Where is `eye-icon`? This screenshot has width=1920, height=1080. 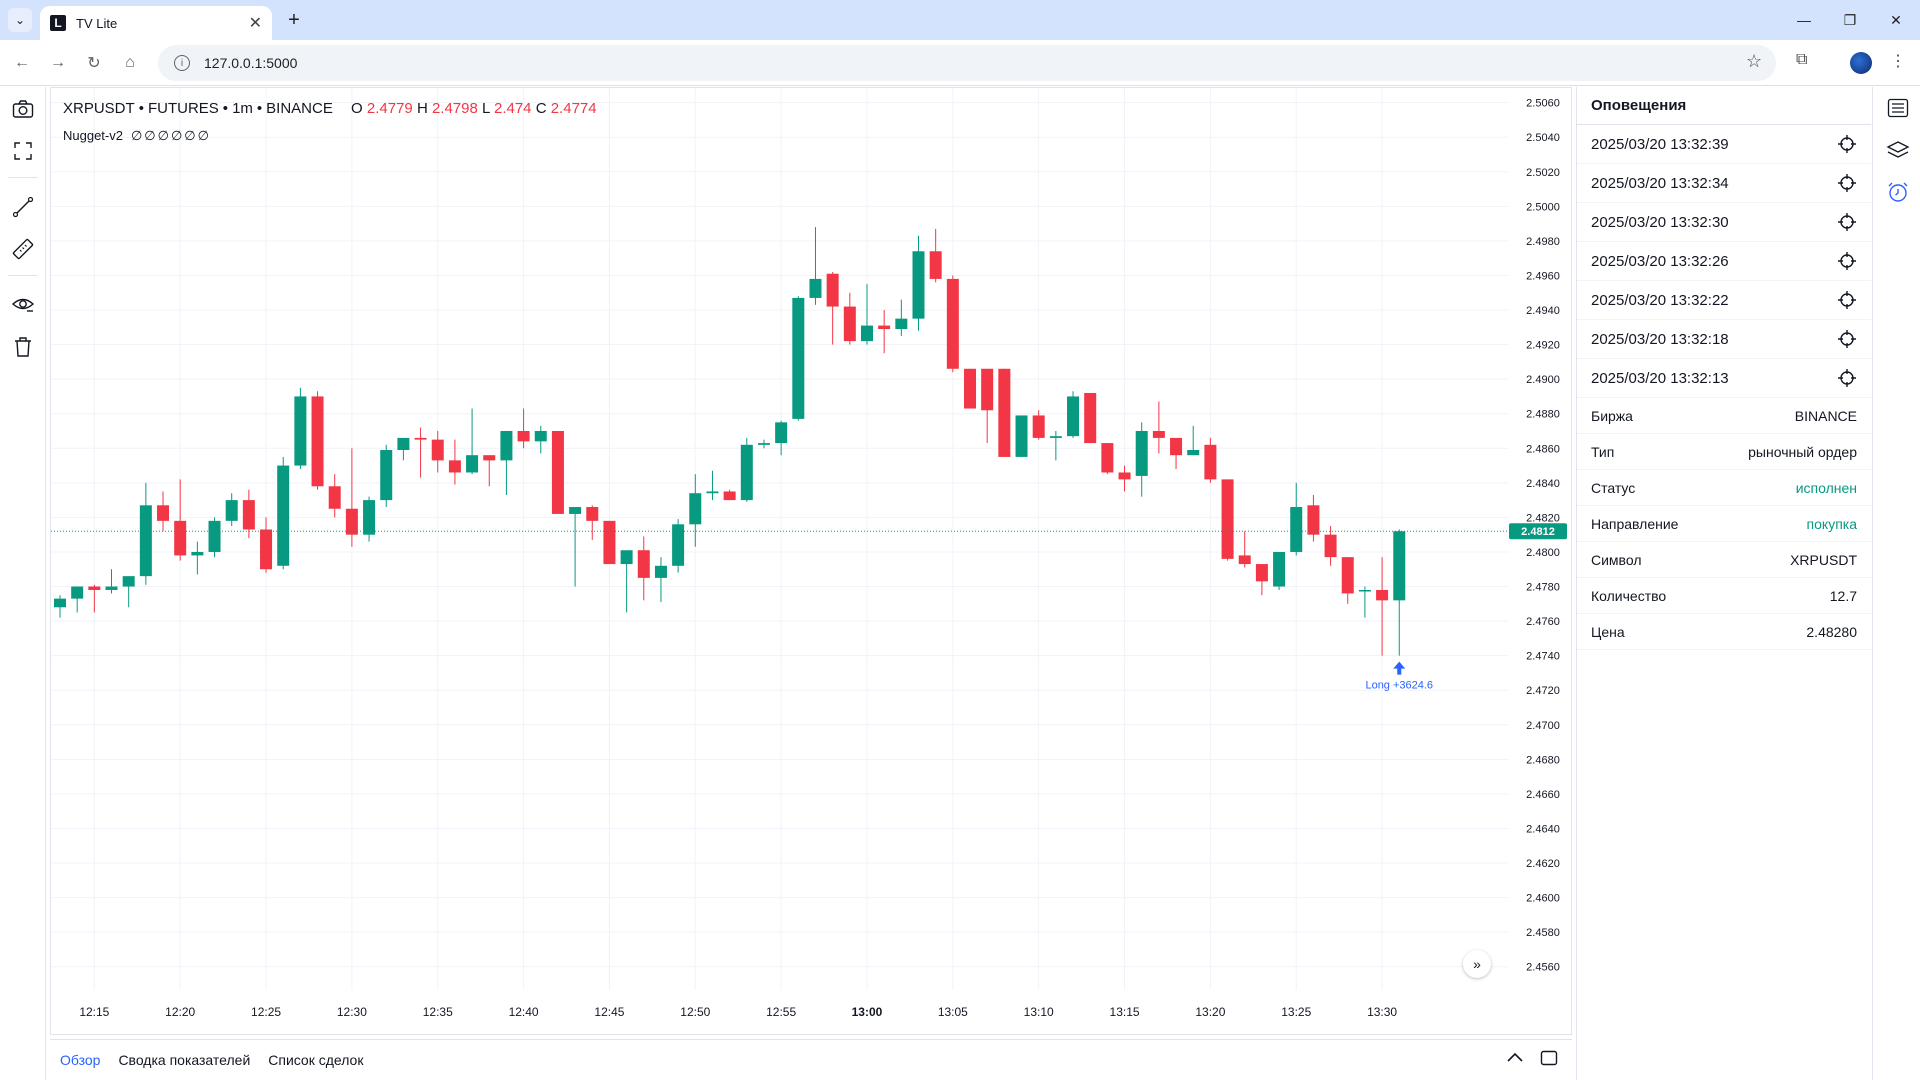
eye-icon is located at coordinates (23, 305).